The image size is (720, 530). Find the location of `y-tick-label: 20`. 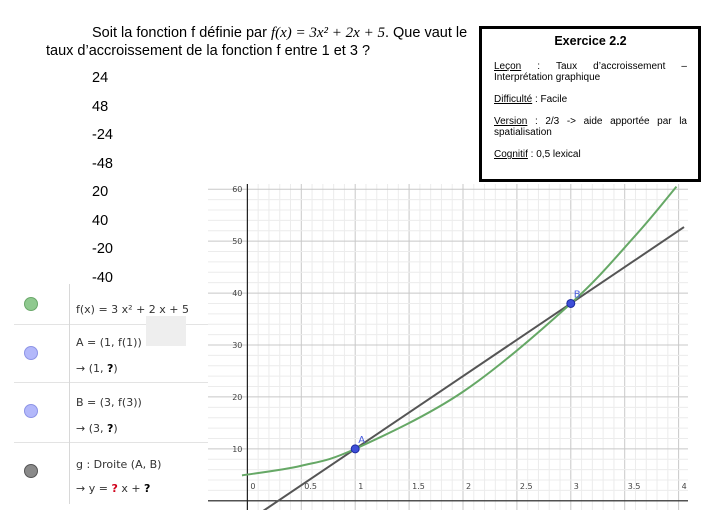

y-tick-label: 20 is located at coordinates (237, 397).